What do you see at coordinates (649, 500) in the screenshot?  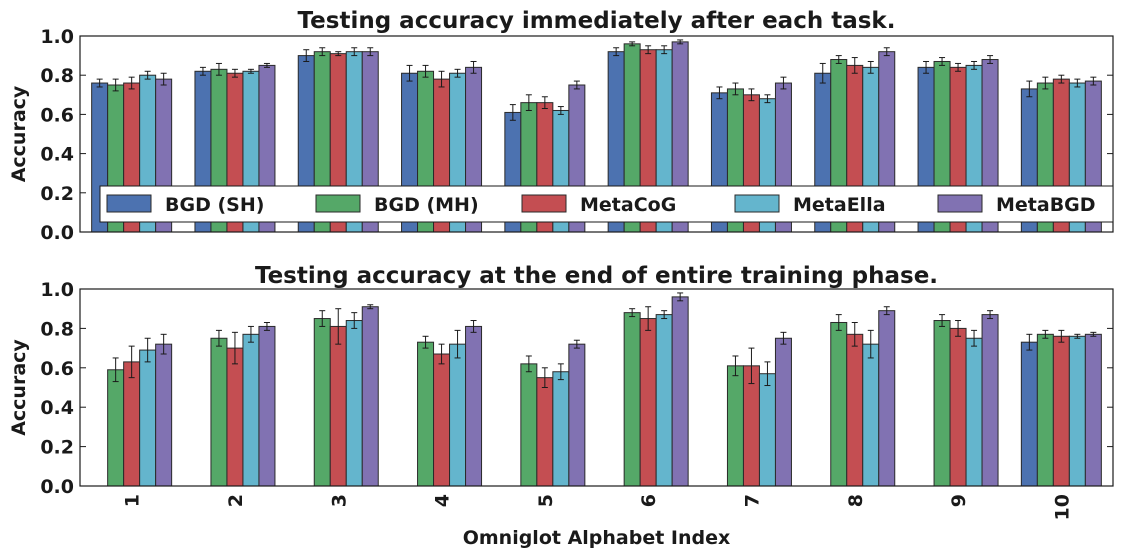 I see `x-tick-label: 6` at bounding box center [649, 500].